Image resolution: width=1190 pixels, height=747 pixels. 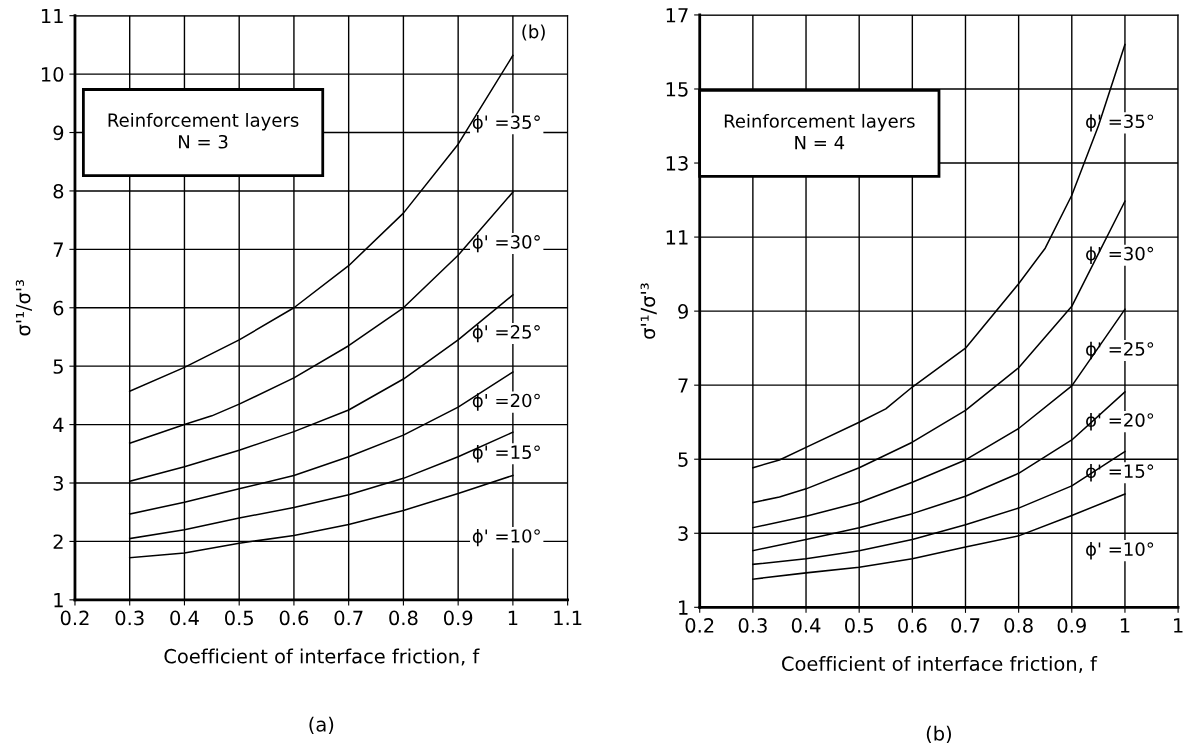 What do you see at coordinates (321, 725) in the screenshot?
I see `text: (a)` at bounding box center [321, 725].